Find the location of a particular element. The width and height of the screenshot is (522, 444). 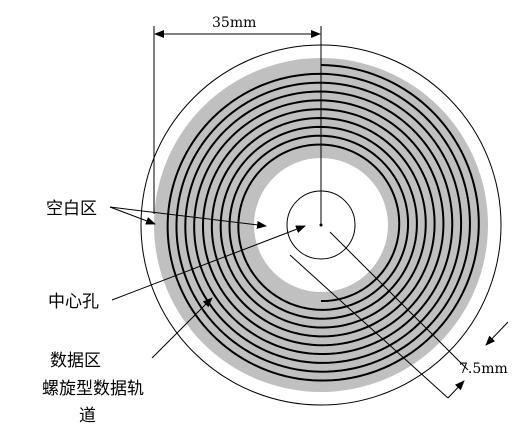

extension-line-outer is located at coordinates (369, 326).